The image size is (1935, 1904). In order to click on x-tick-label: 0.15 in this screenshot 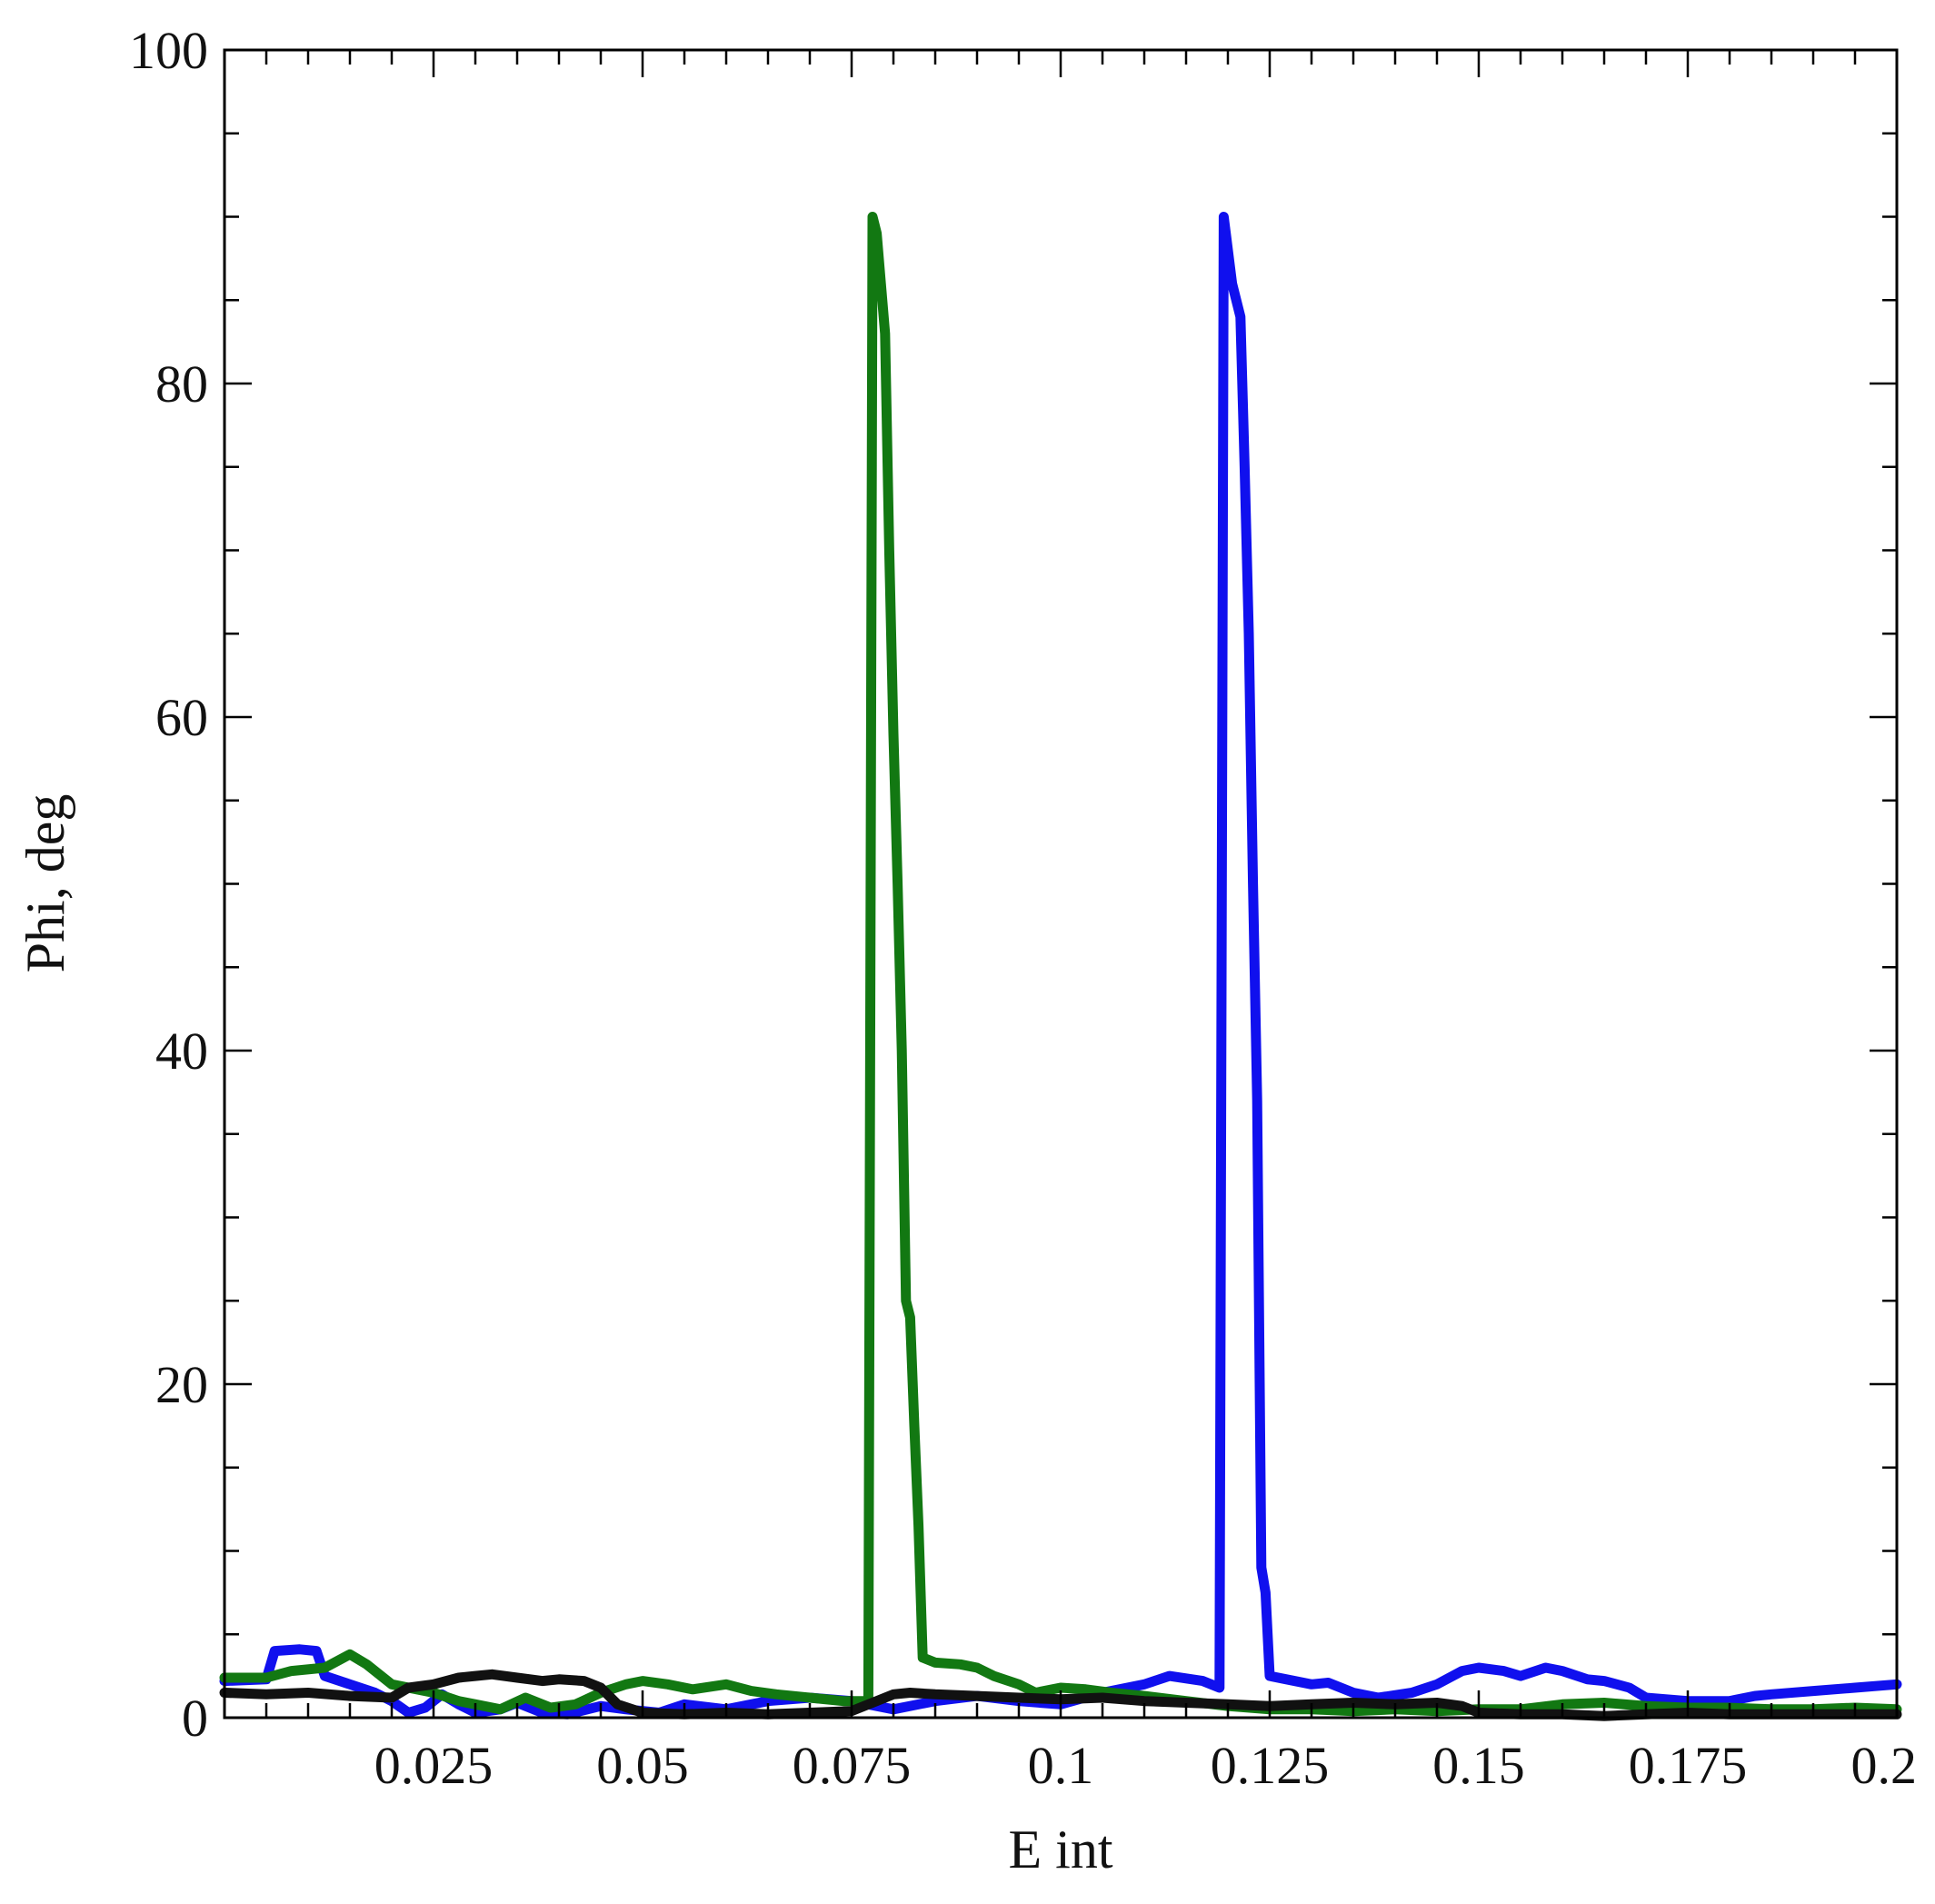, I will do `click(1478, 1766)`.